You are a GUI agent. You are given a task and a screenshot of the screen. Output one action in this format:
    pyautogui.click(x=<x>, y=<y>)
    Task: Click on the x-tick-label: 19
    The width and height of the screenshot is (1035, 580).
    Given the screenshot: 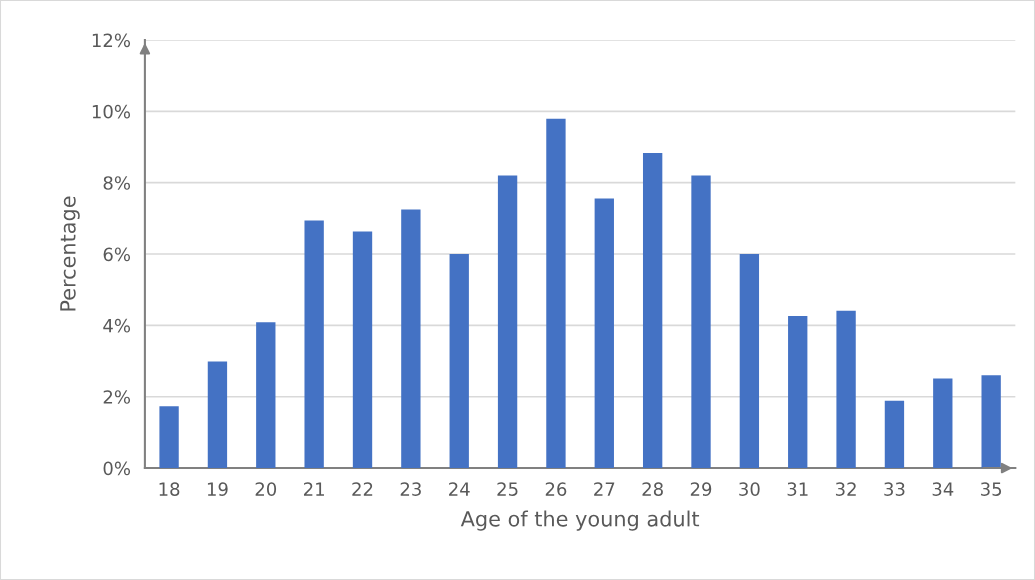 What is the action you would take?
    pyautogui.click(x=217, y=489)
    